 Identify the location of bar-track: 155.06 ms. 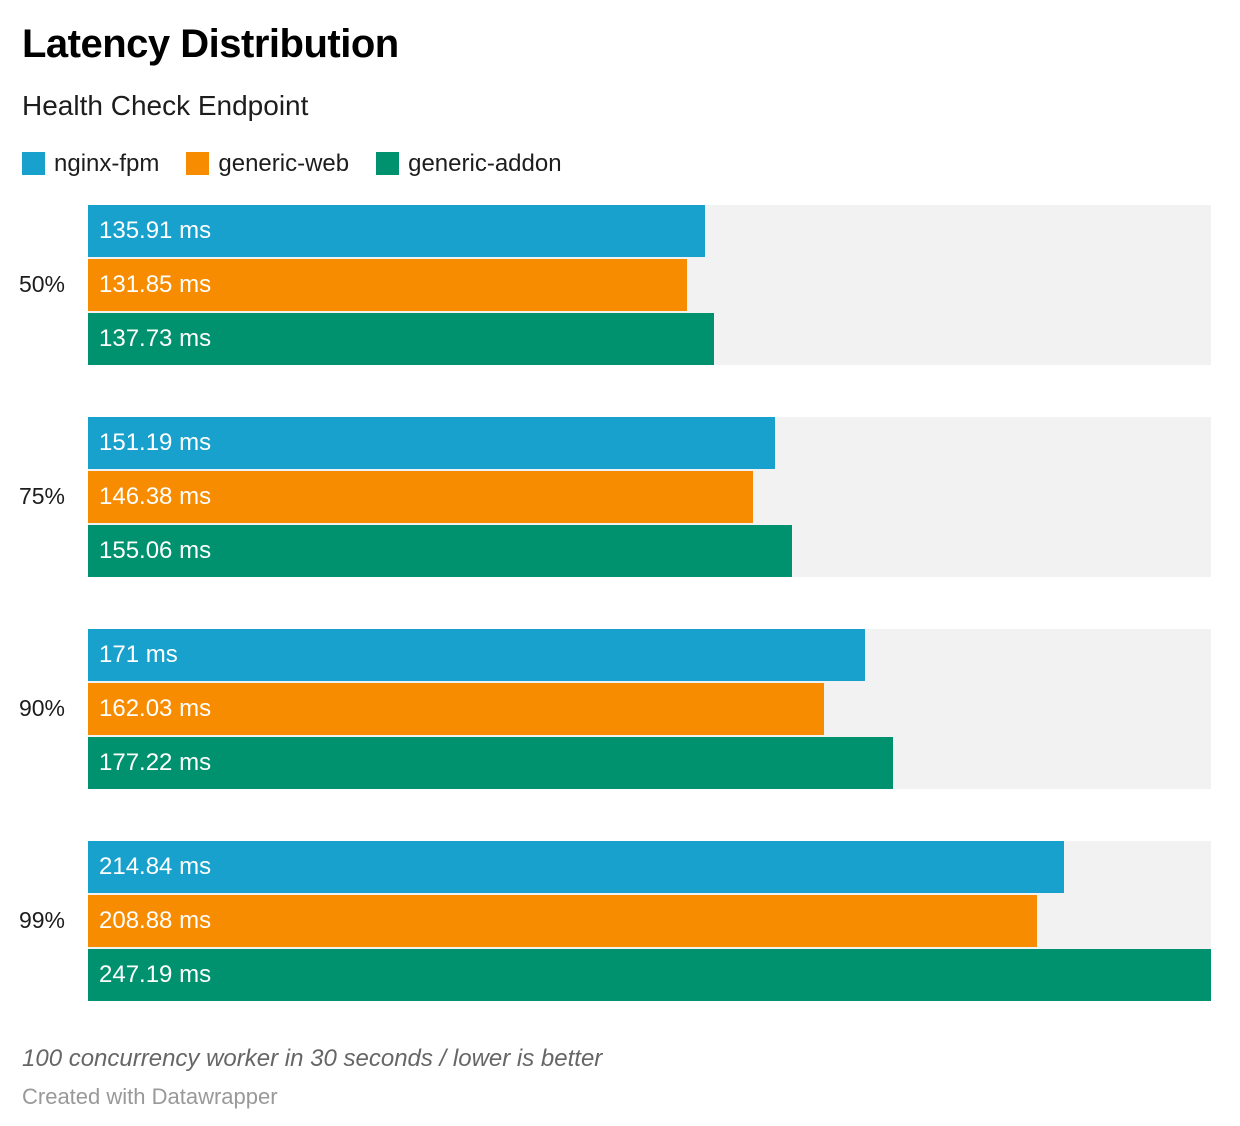
(649, 550).